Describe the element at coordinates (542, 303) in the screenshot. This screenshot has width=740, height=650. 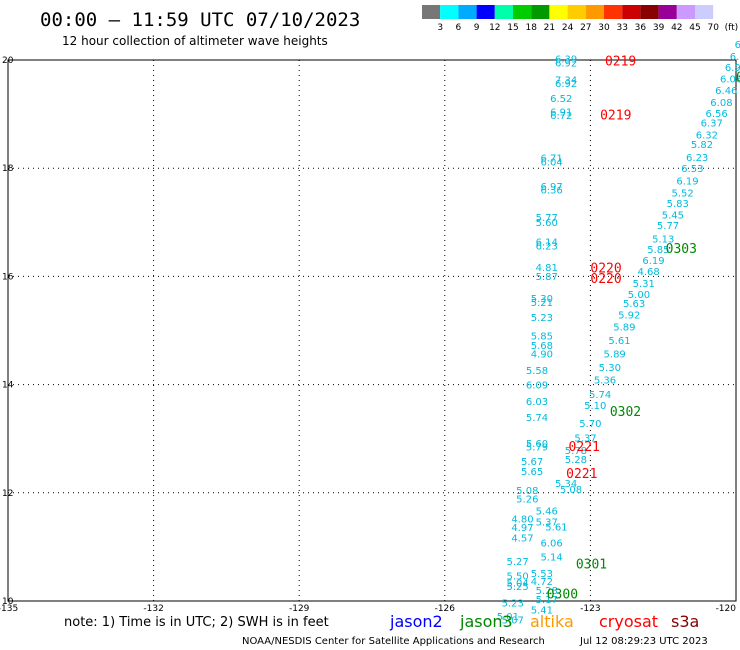
I see `data-point-label: 5.21` at that location.